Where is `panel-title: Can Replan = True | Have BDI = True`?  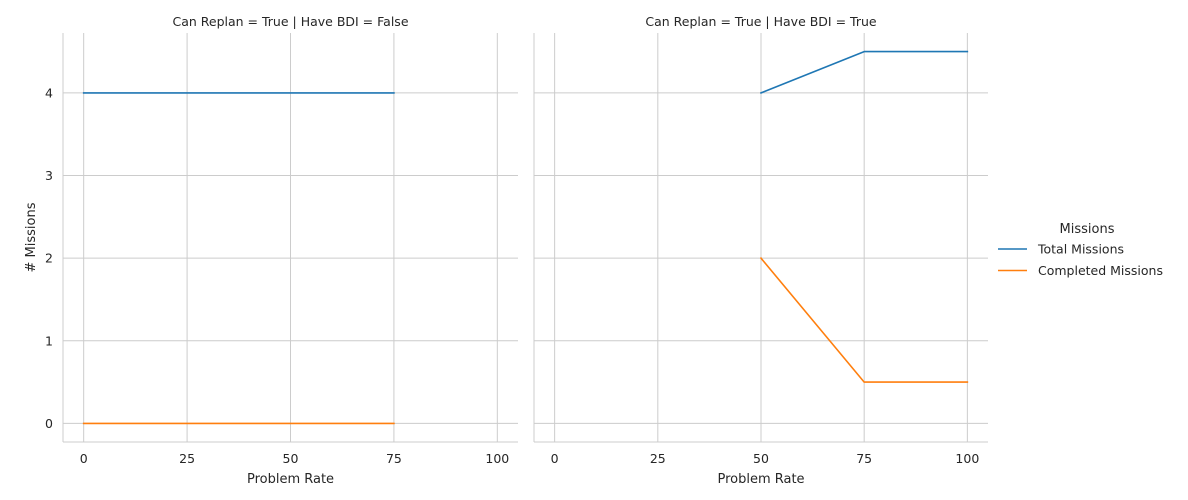 panel-title: Can Replan = True | Have BDI = True is located at coordinates (761, 21).